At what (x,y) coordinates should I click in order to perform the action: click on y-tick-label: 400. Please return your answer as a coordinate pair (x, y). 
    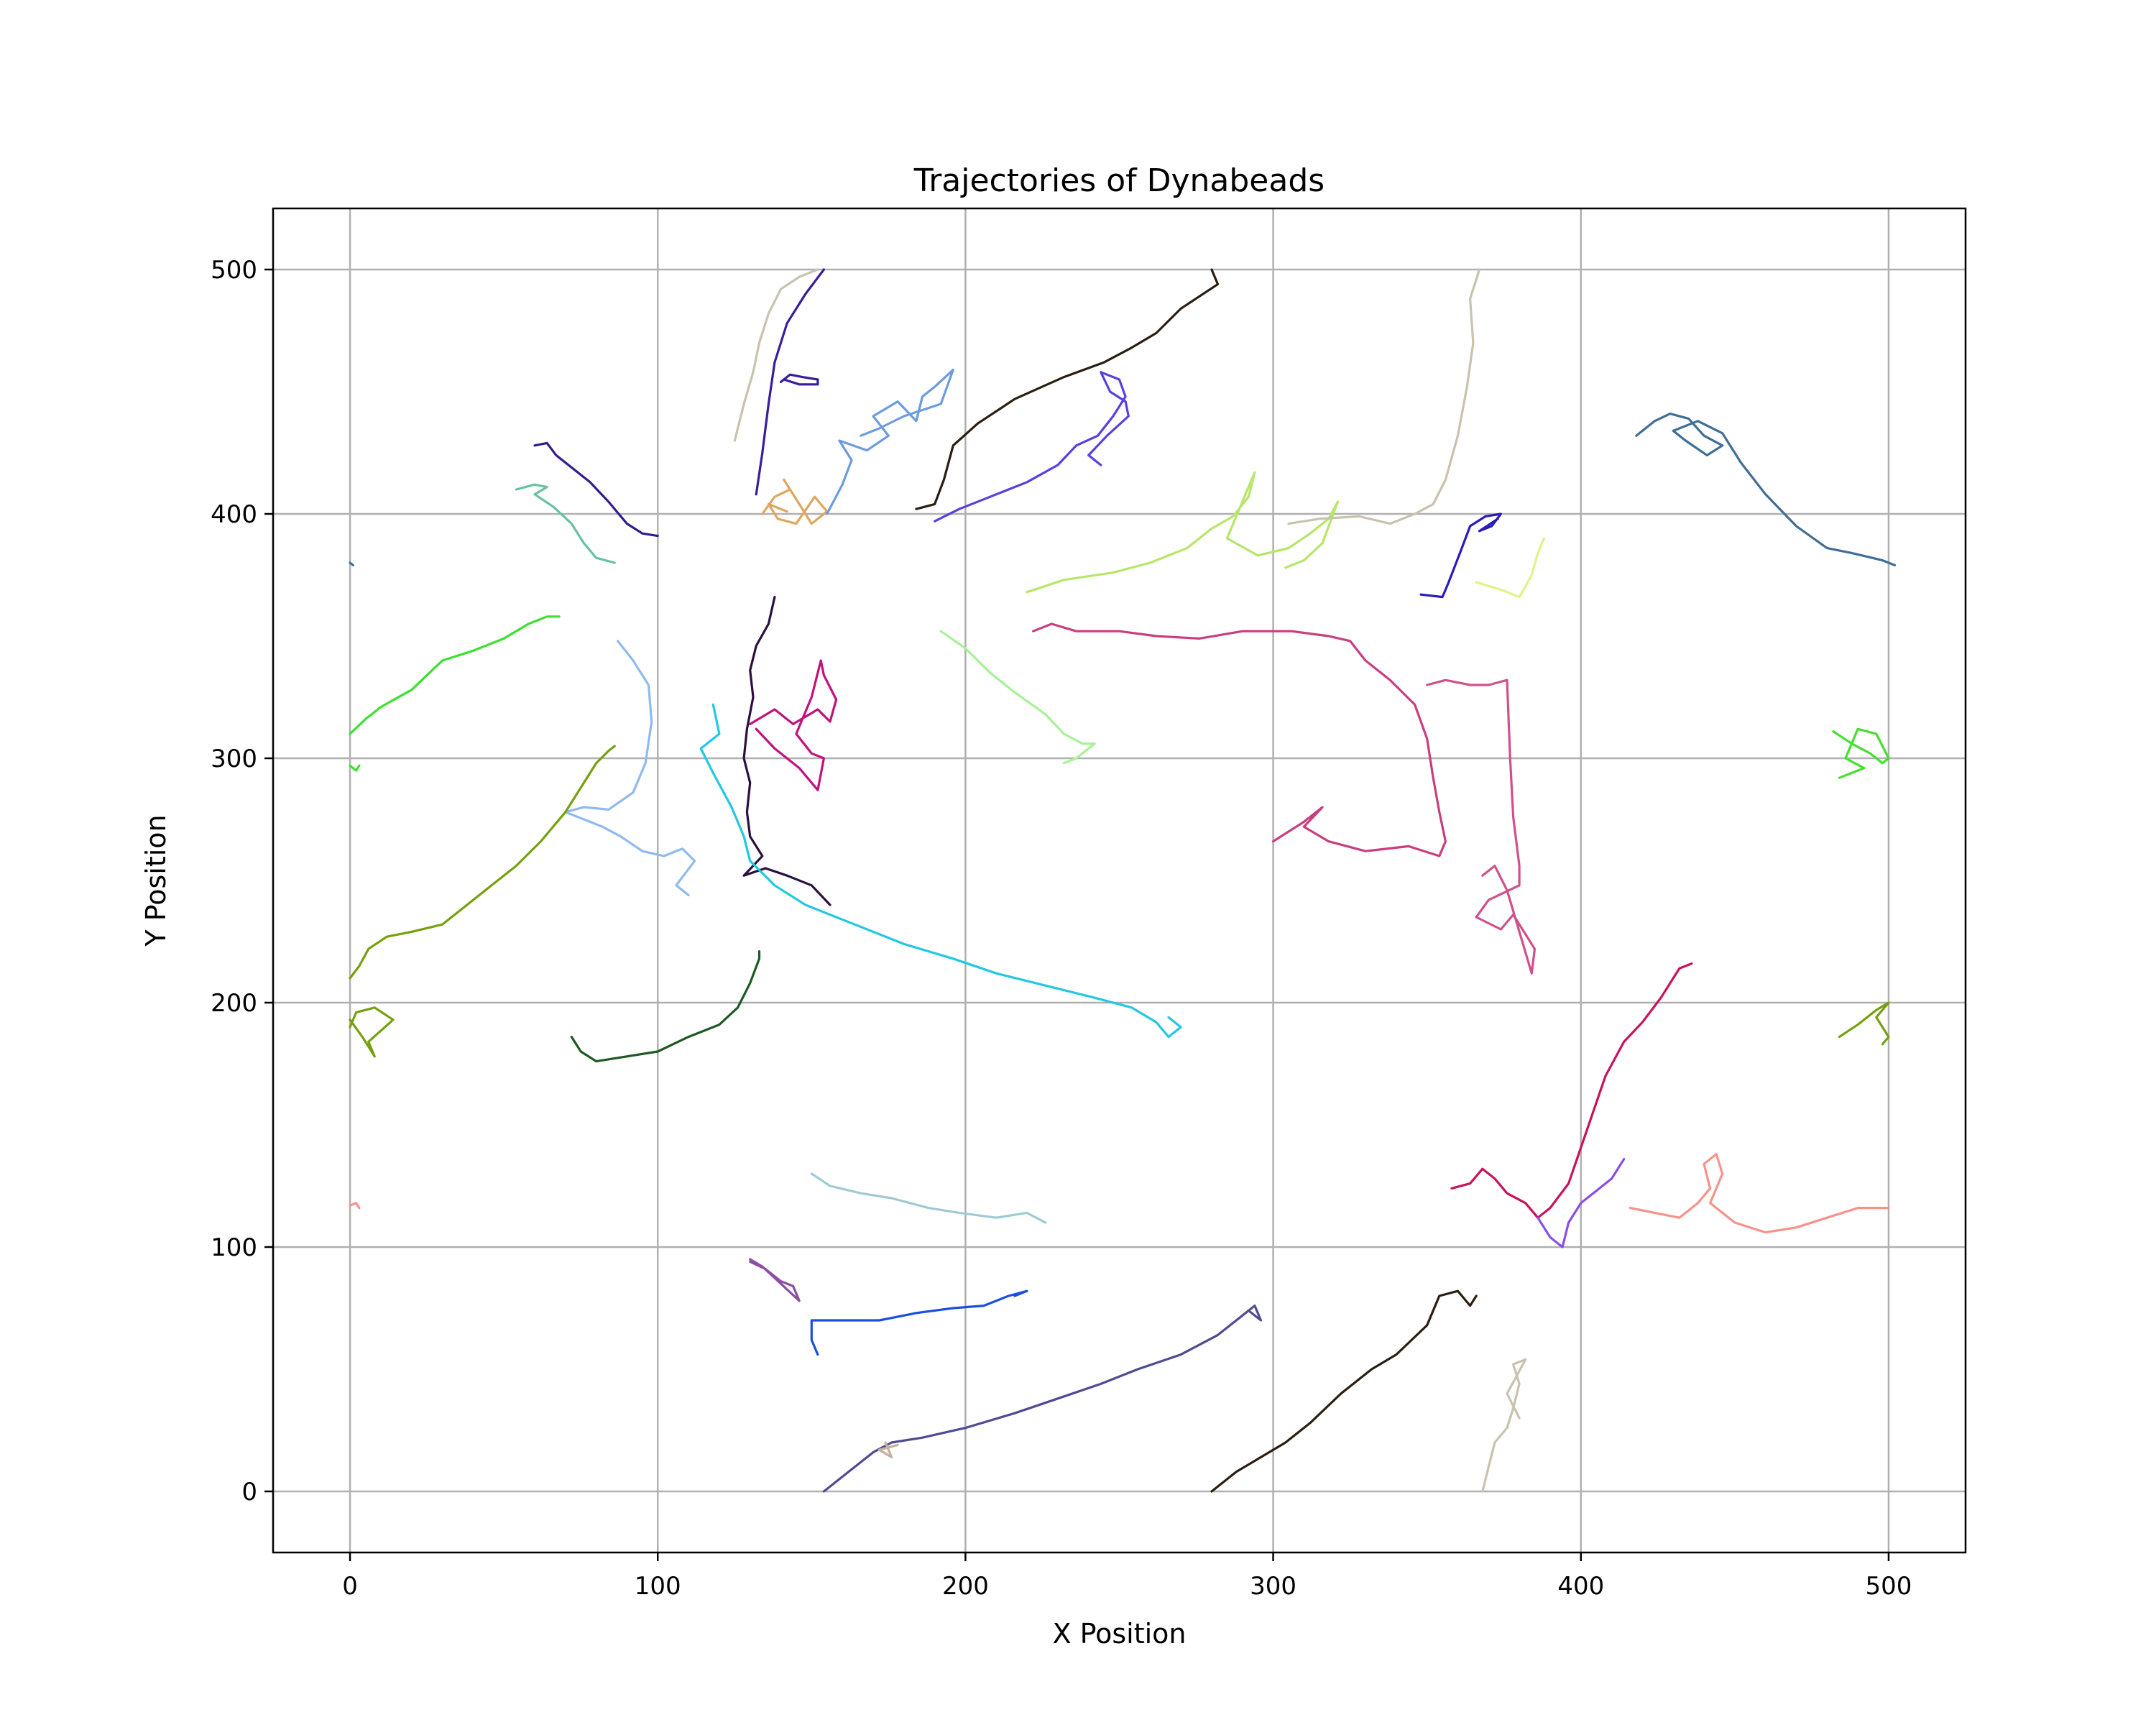
    Looking at the image, I should click on (234, 514).